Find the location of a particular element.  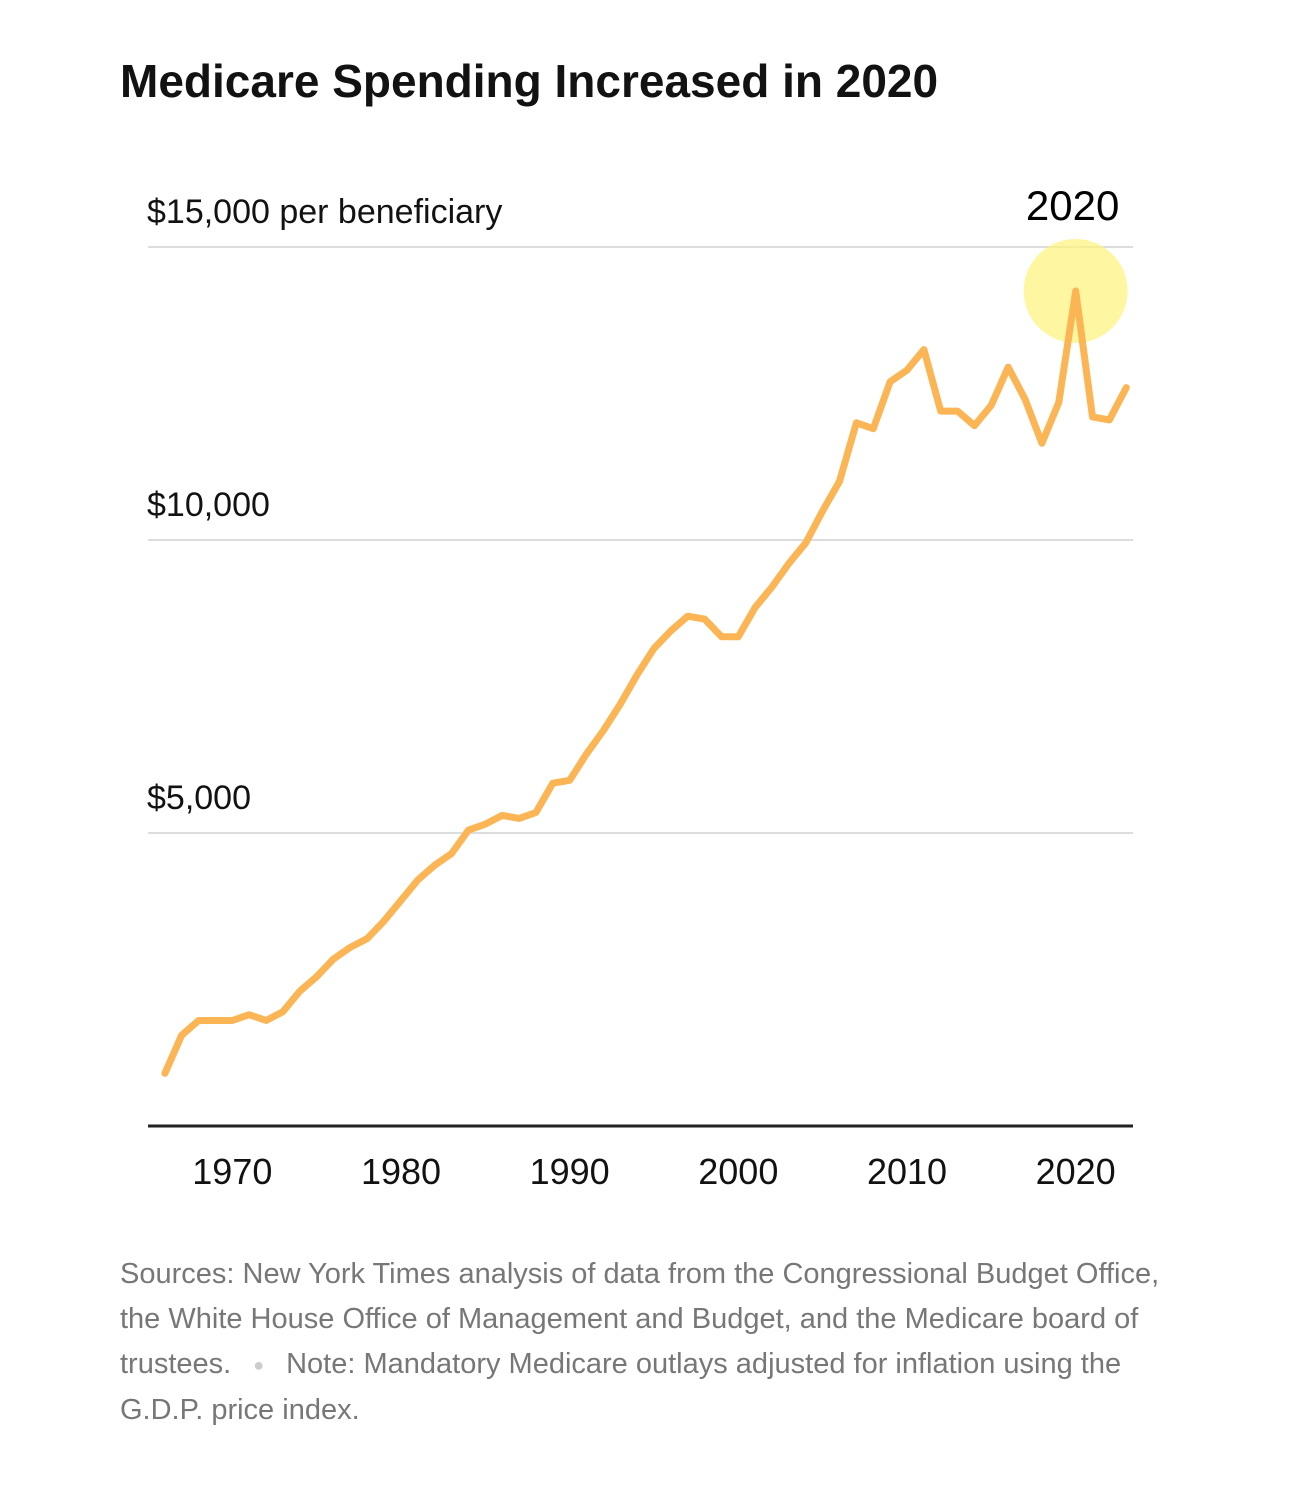

x-tick-label: 1970 is located at coordinates (232, 1171).